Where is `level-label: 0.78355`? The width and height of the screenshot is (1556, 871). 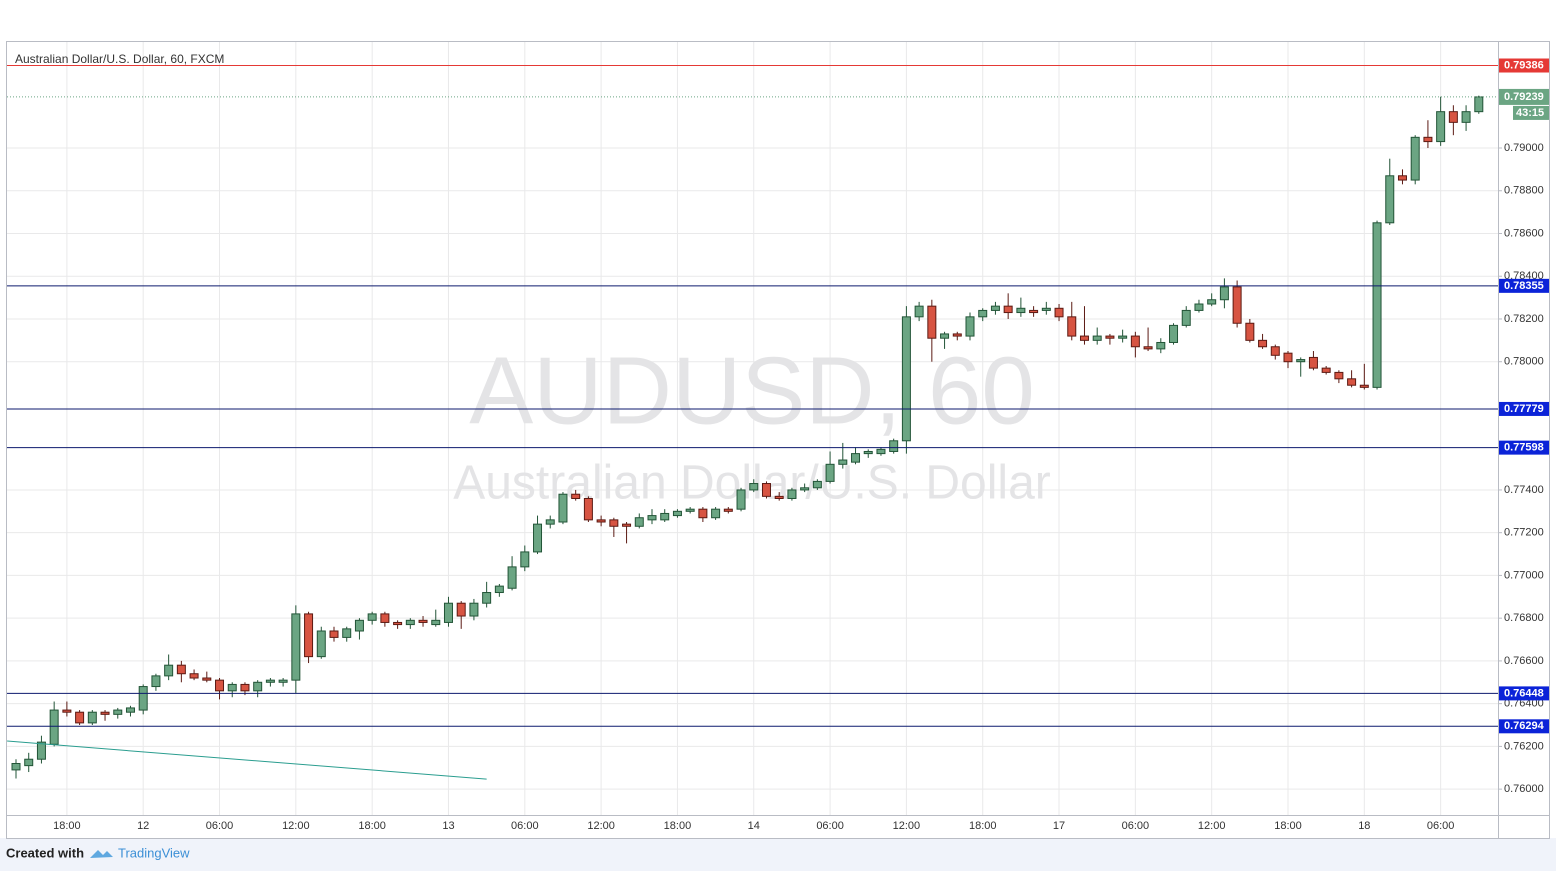
level-label: 0.78355 is located at coordinates (1524, 286).